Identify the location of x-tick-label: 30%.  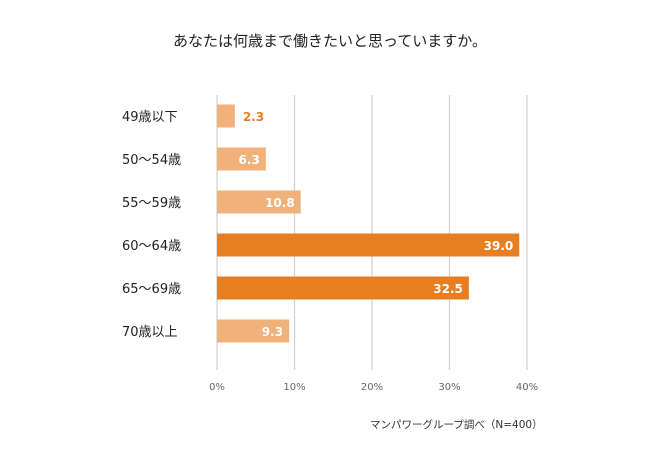
(449, 387).